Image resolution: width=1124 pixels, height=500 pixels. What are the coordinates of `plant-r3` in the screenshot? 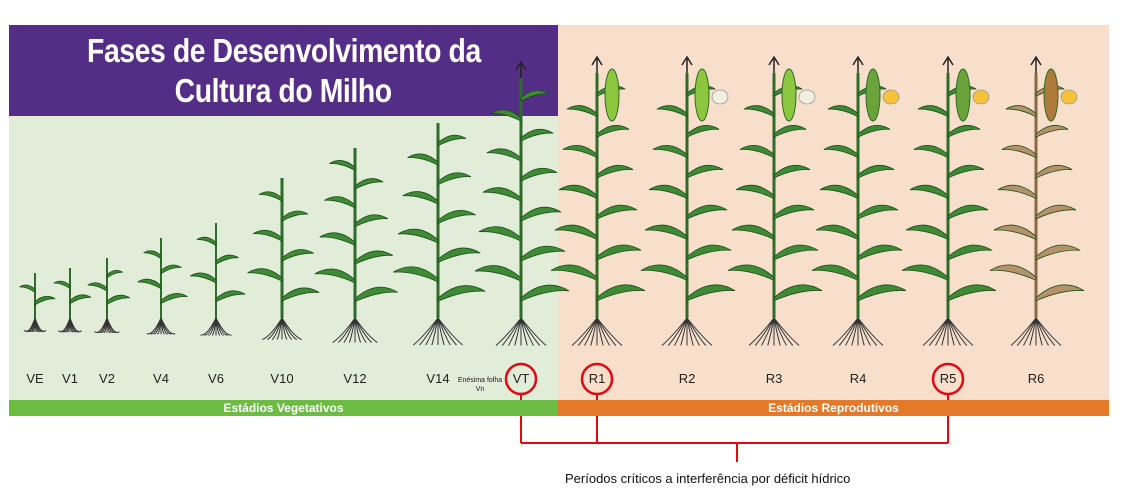 It's located at (775, 200).